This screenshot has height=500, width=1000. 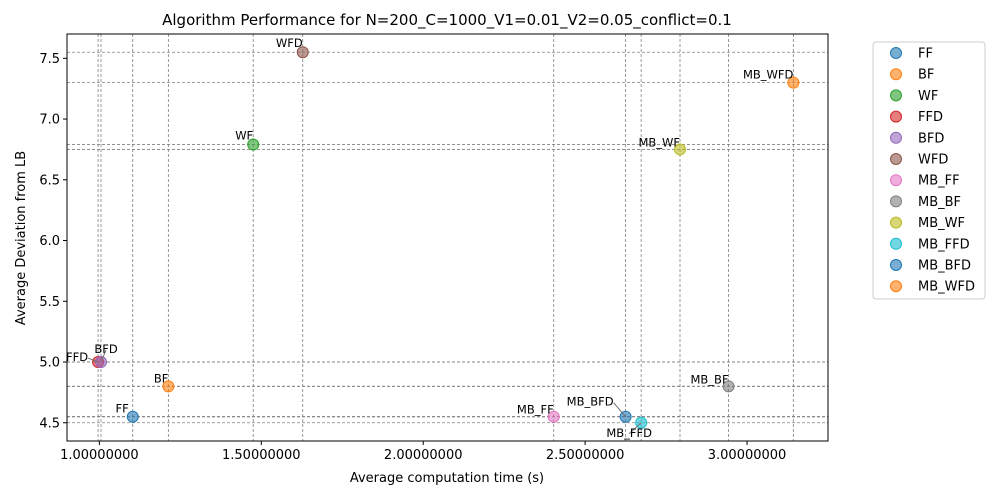 What do you see at coordinates (944, 266) in the screenshot?
I see `legend-entry-mb-bfd: MB_BFD` at bounding box center [944, 266].